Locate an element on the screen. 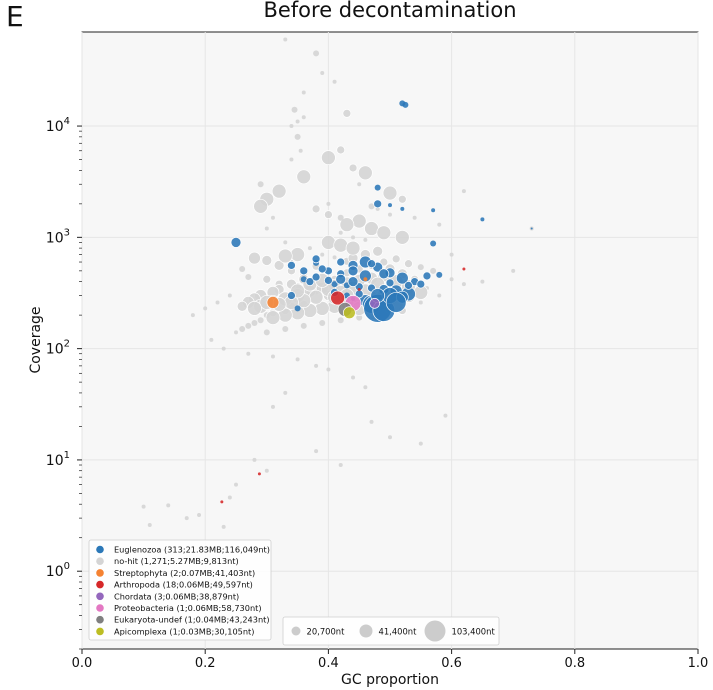 This screenshot has height=690, width=713. y-tick-label: 10⁰ is located at coordinates (58, 570).